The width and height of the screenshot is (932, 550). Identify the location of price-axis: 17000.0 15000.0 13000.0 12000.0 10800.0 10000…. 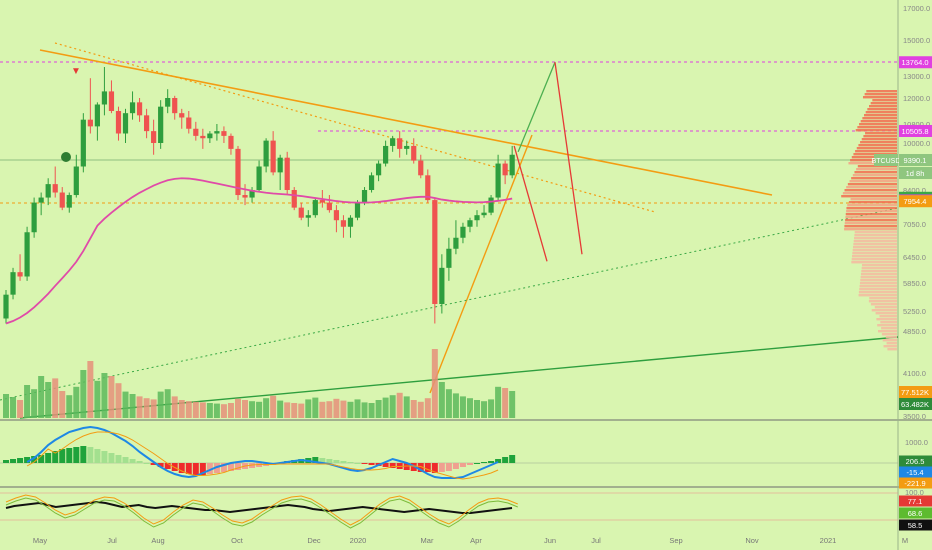
(916, 212).